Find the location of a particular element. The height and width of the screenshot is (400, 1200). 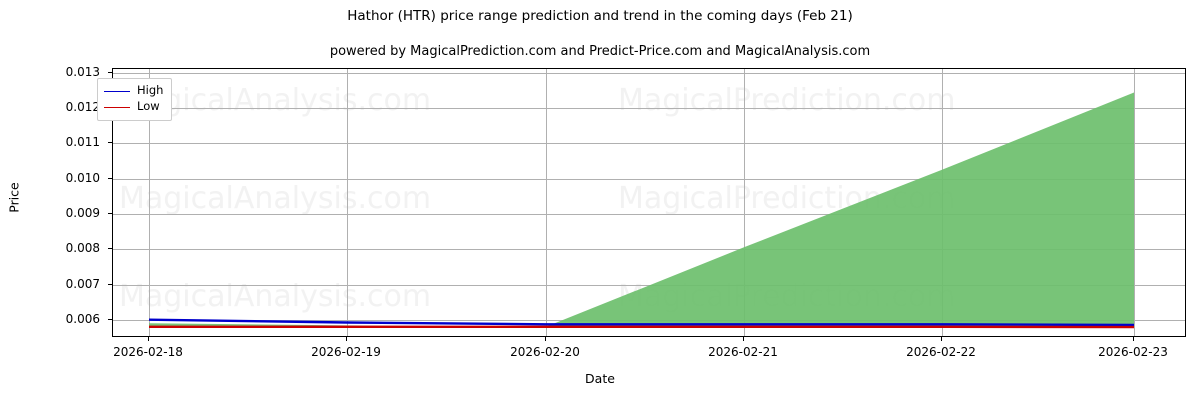

y-axis-title: Price is located at coordinates (14, 197).